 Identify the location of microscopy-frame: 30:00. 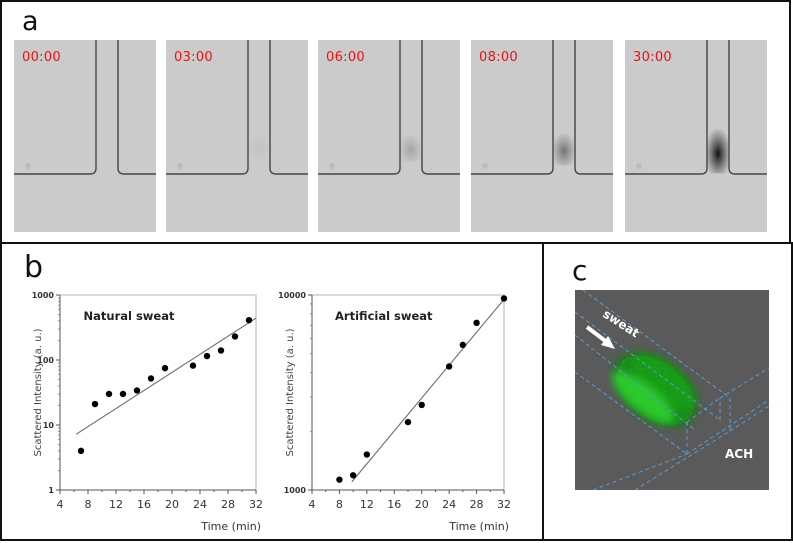
(696, 136).